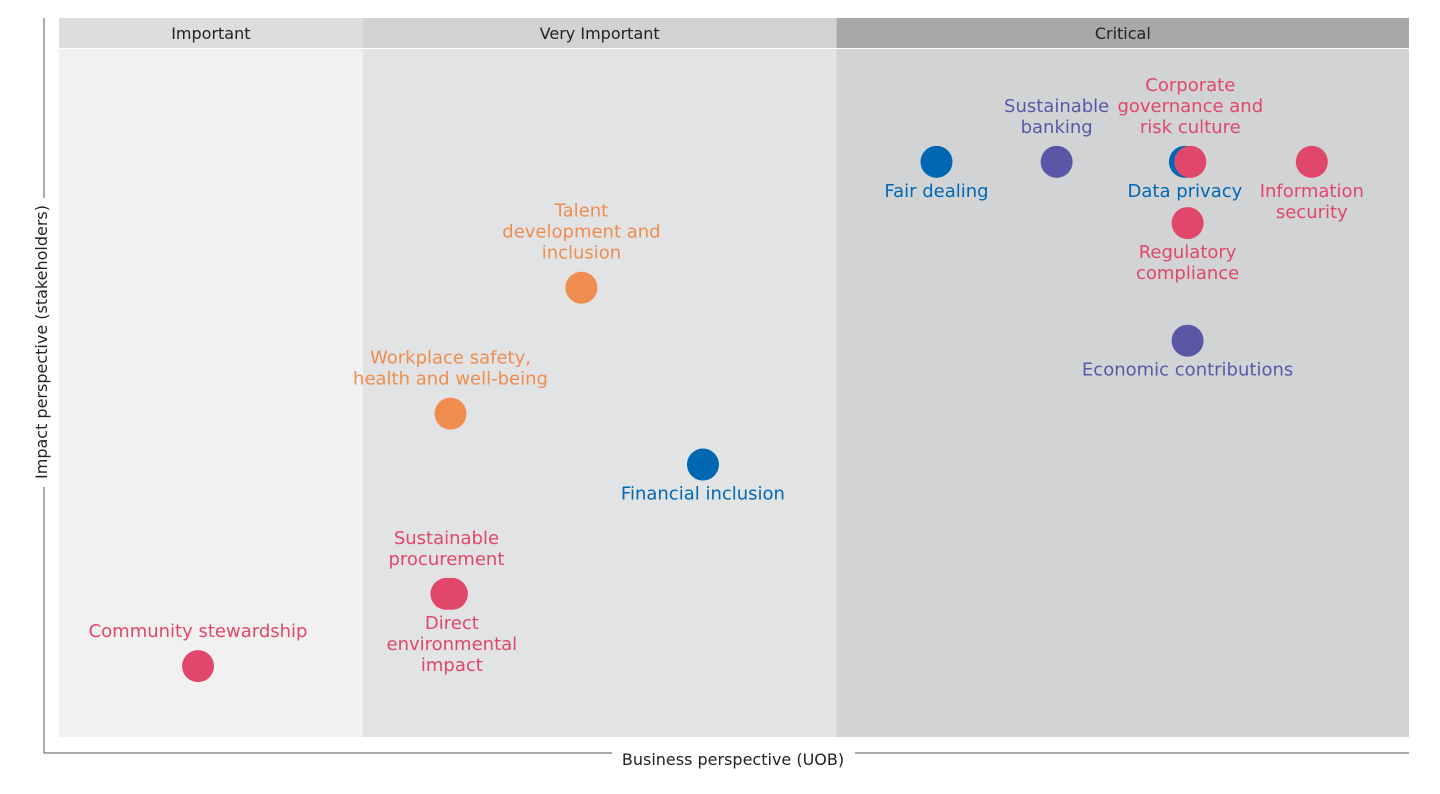  Describe the element at coordinates (733, 759) in the screenshot. I see `x-axis-label: Business perspective (UOB)` at that location.